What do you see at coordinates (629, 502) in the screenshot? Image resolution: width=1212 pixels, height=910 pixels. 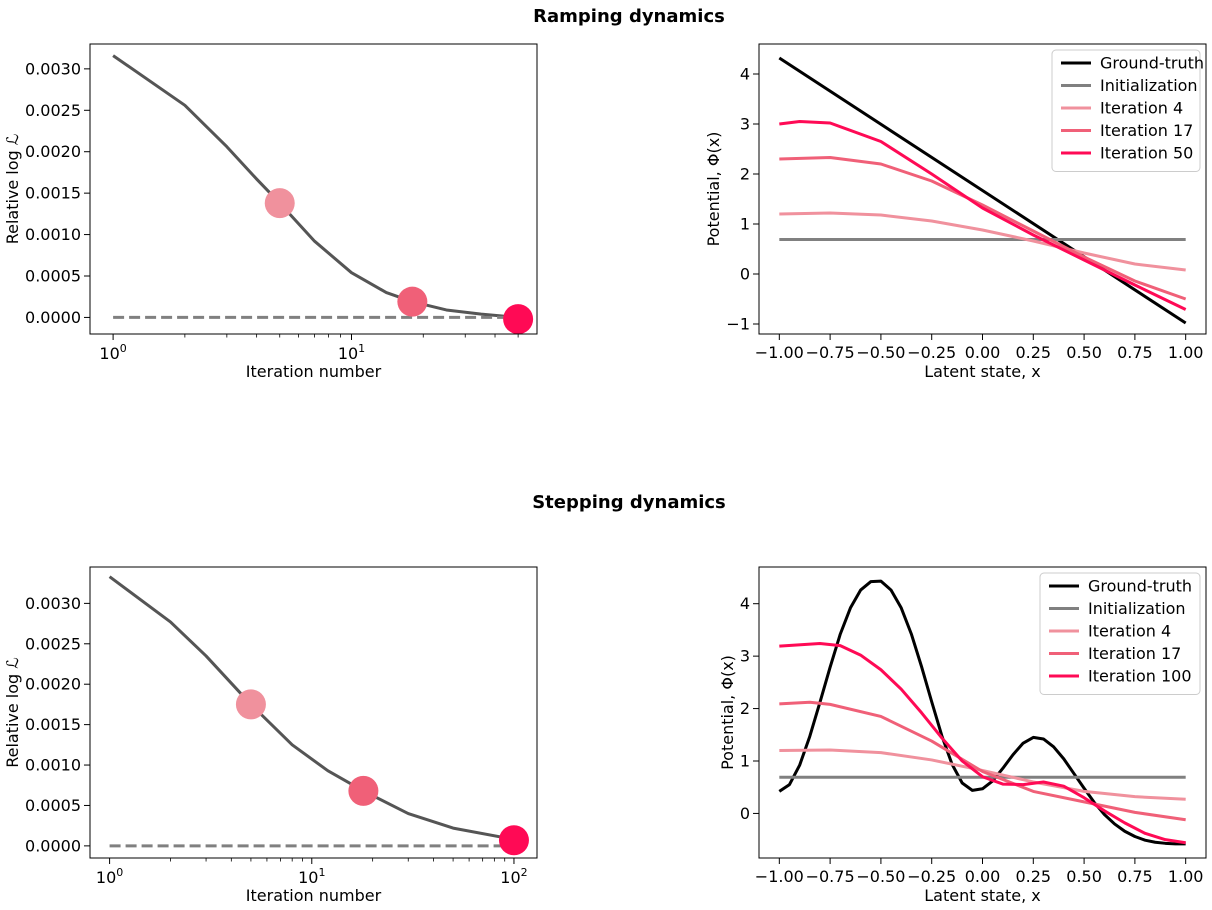 I see `section-title-stepping: Stepping dynamics` at bounding box center [629, 502].